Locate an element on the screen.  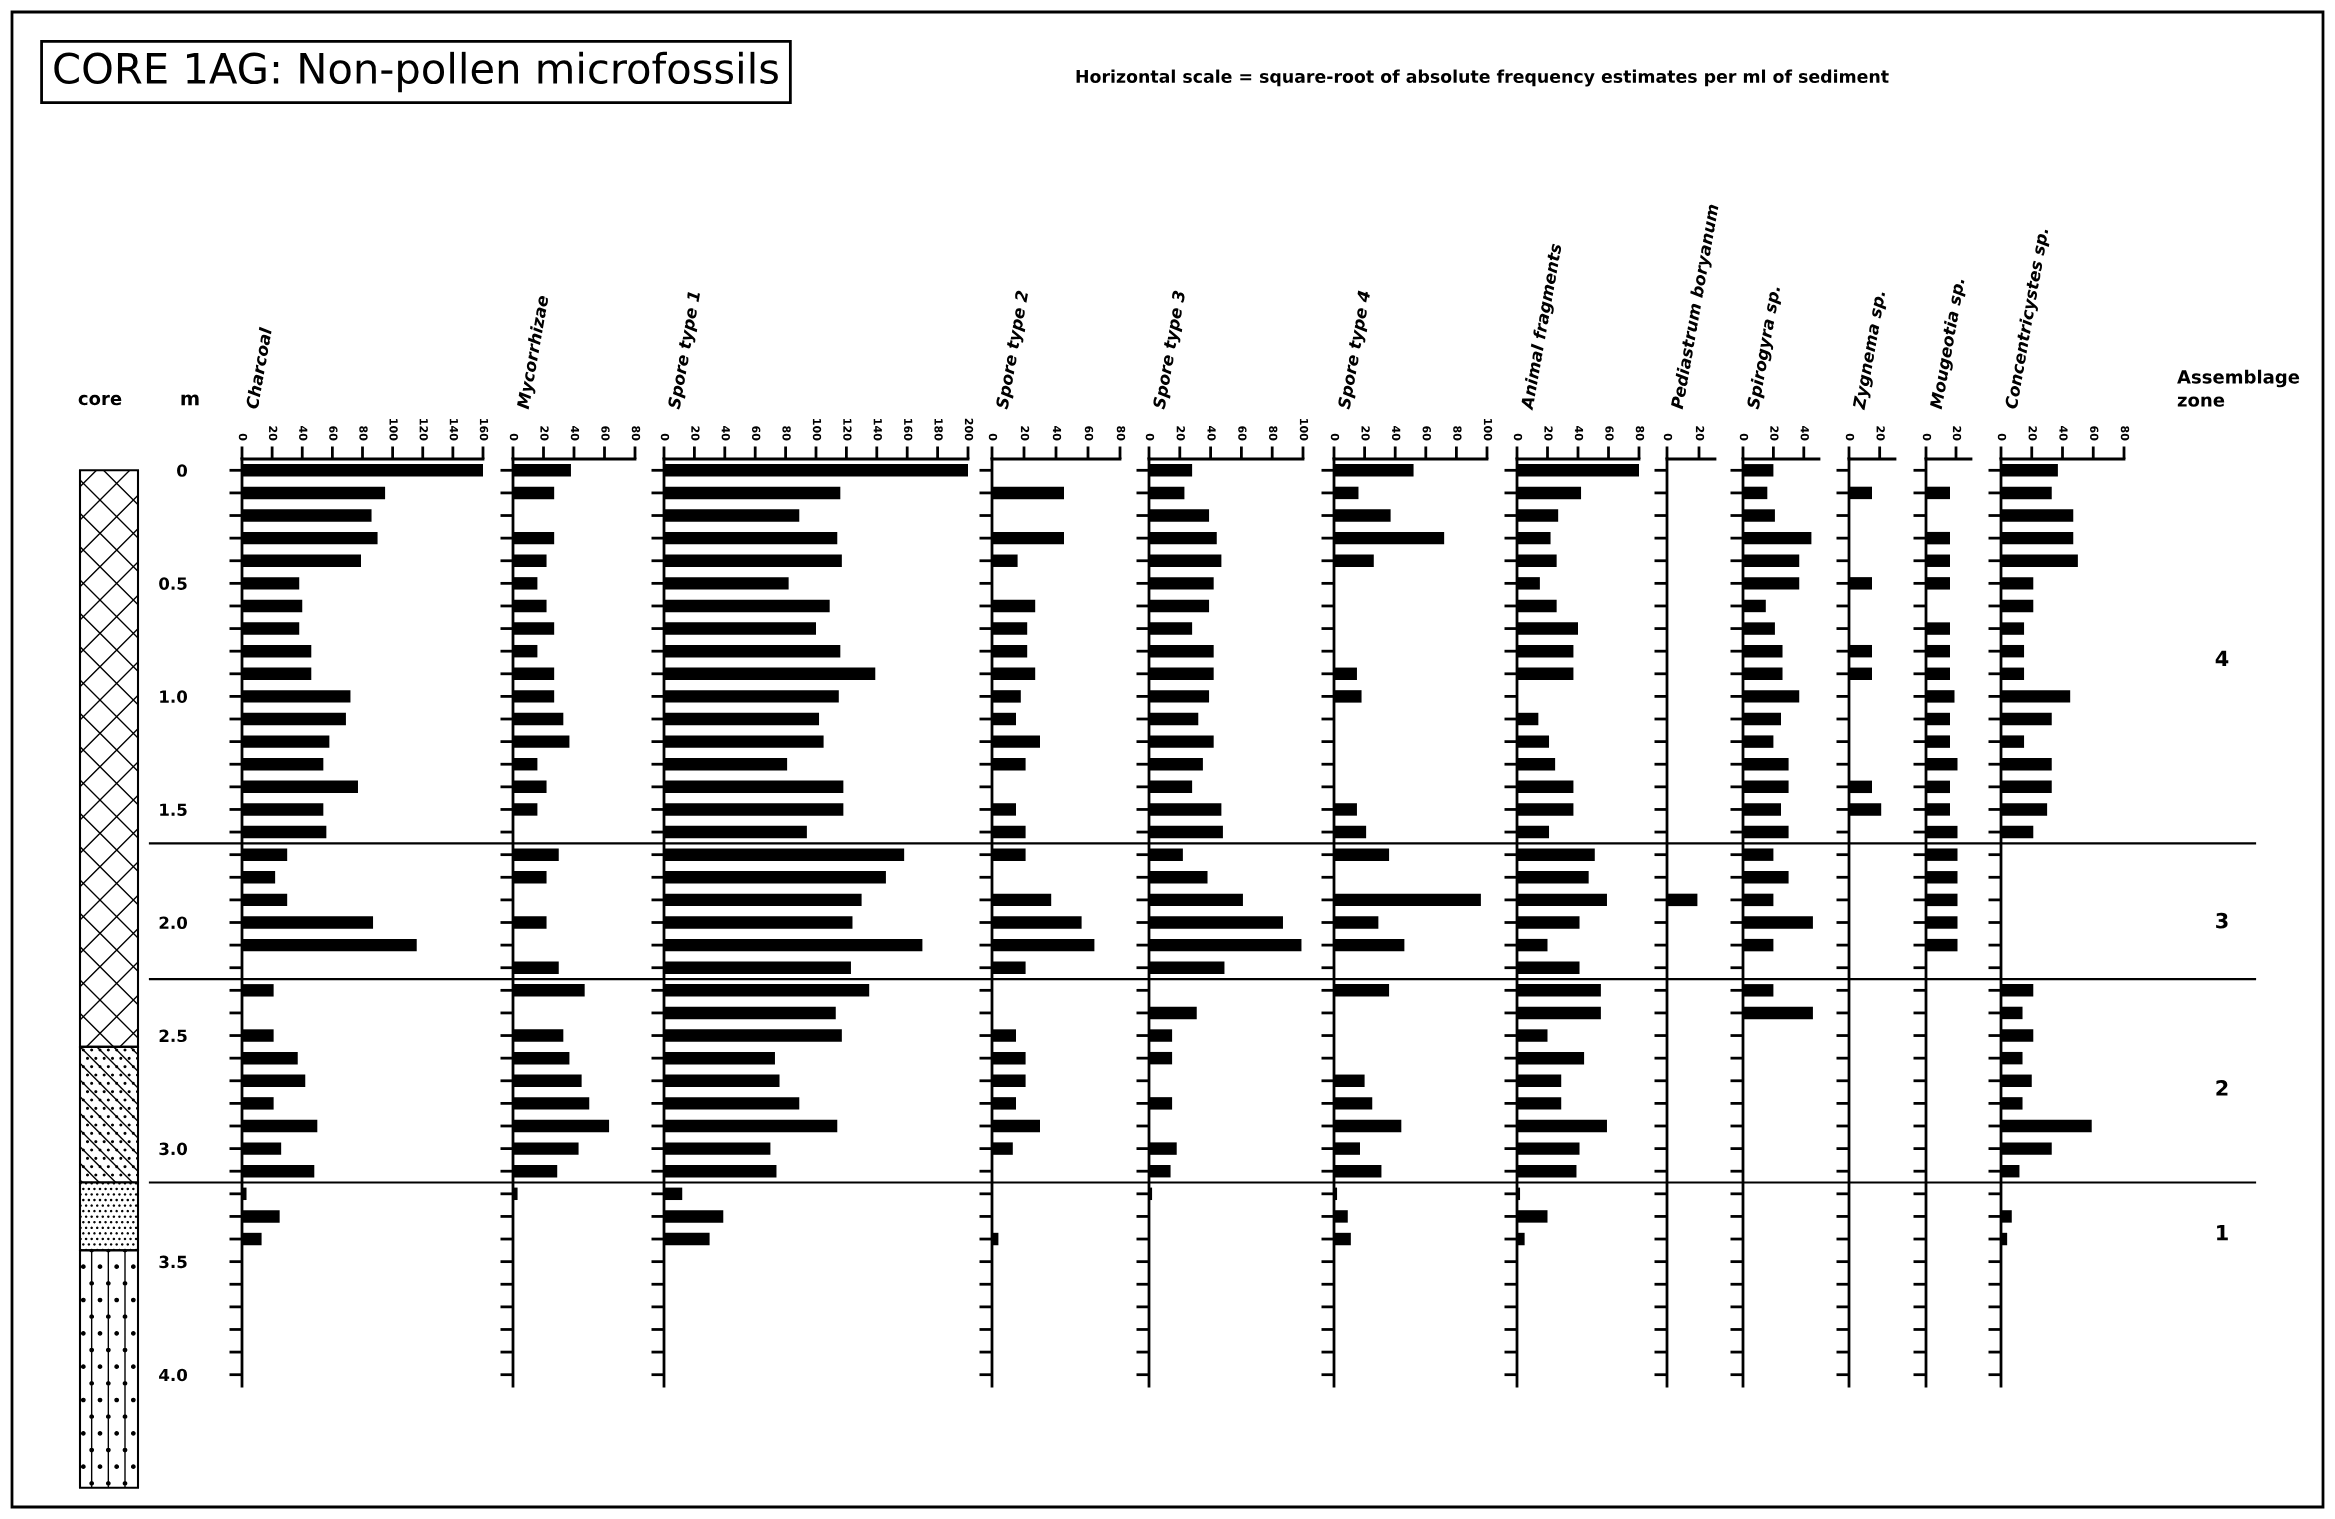
text: Assemblage zone is located at coordinates (2238, 388).